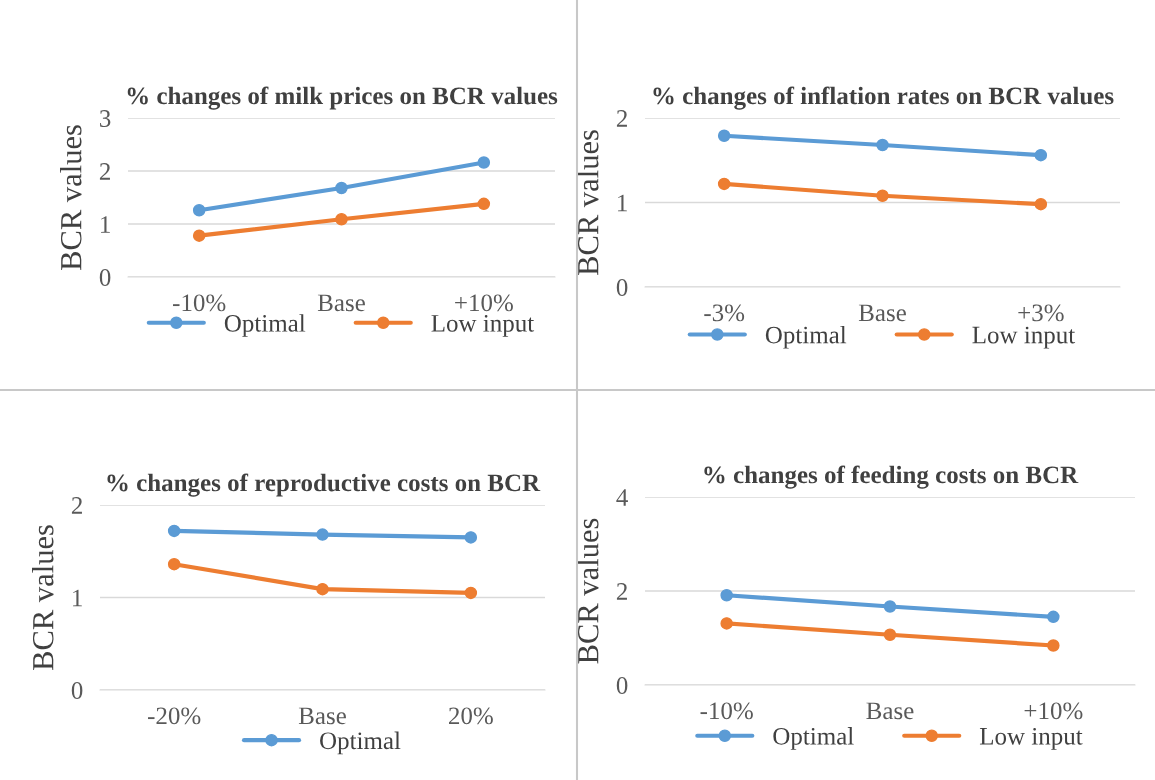 This screenshot has width=1155, height=780. I want to click on chart-title: % changes of reproductive costs on BCR, so click(324, 485).